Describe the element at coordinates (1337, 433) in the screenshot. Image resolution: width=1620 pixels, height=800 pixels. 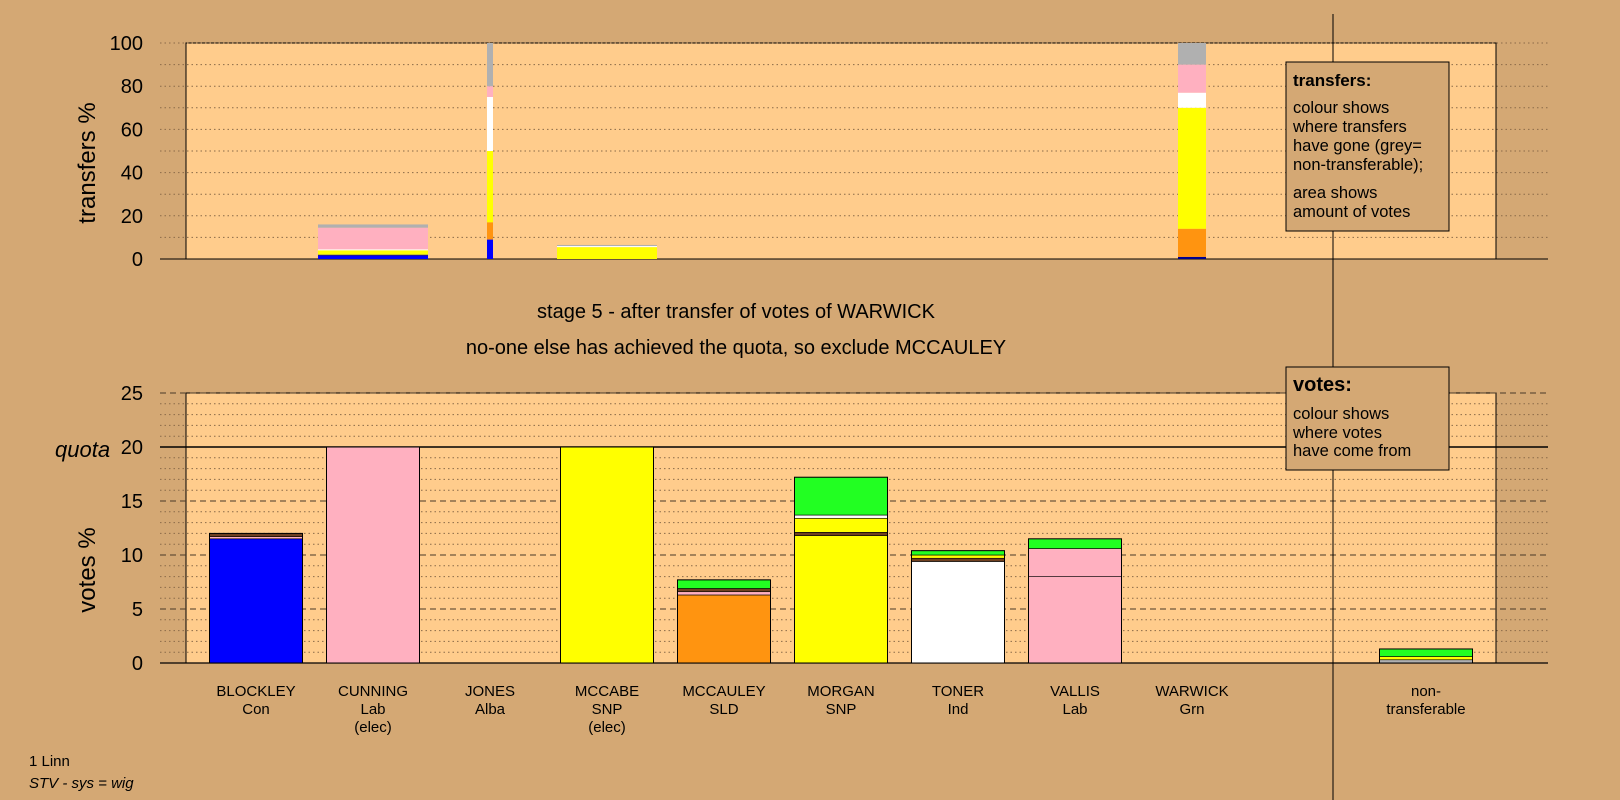
I see `votes-legend-line: where votes` at that location.